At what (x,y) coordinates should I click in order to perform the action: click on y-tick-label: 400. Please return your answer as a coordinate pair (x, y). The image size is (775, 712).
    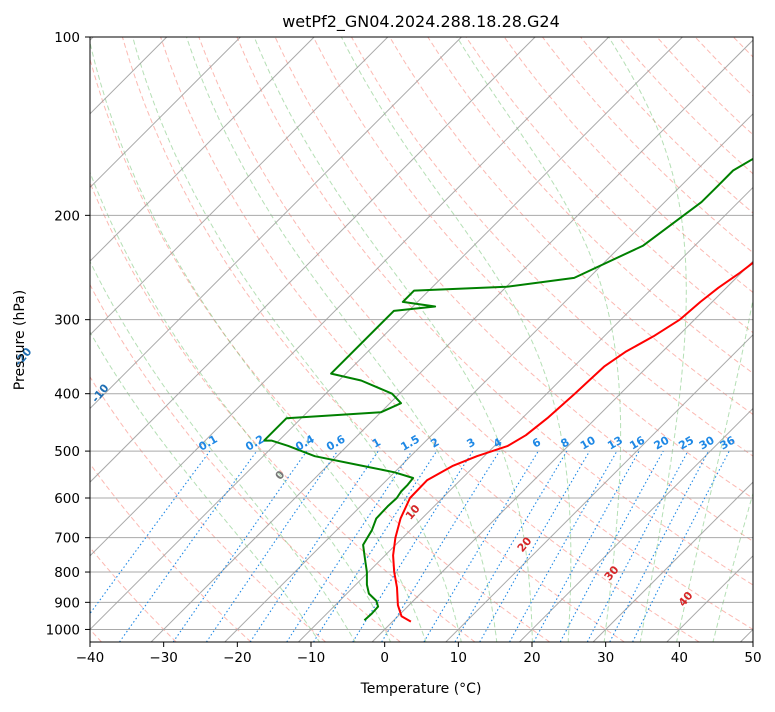
    Looking at the image, I should click on (67, 395).